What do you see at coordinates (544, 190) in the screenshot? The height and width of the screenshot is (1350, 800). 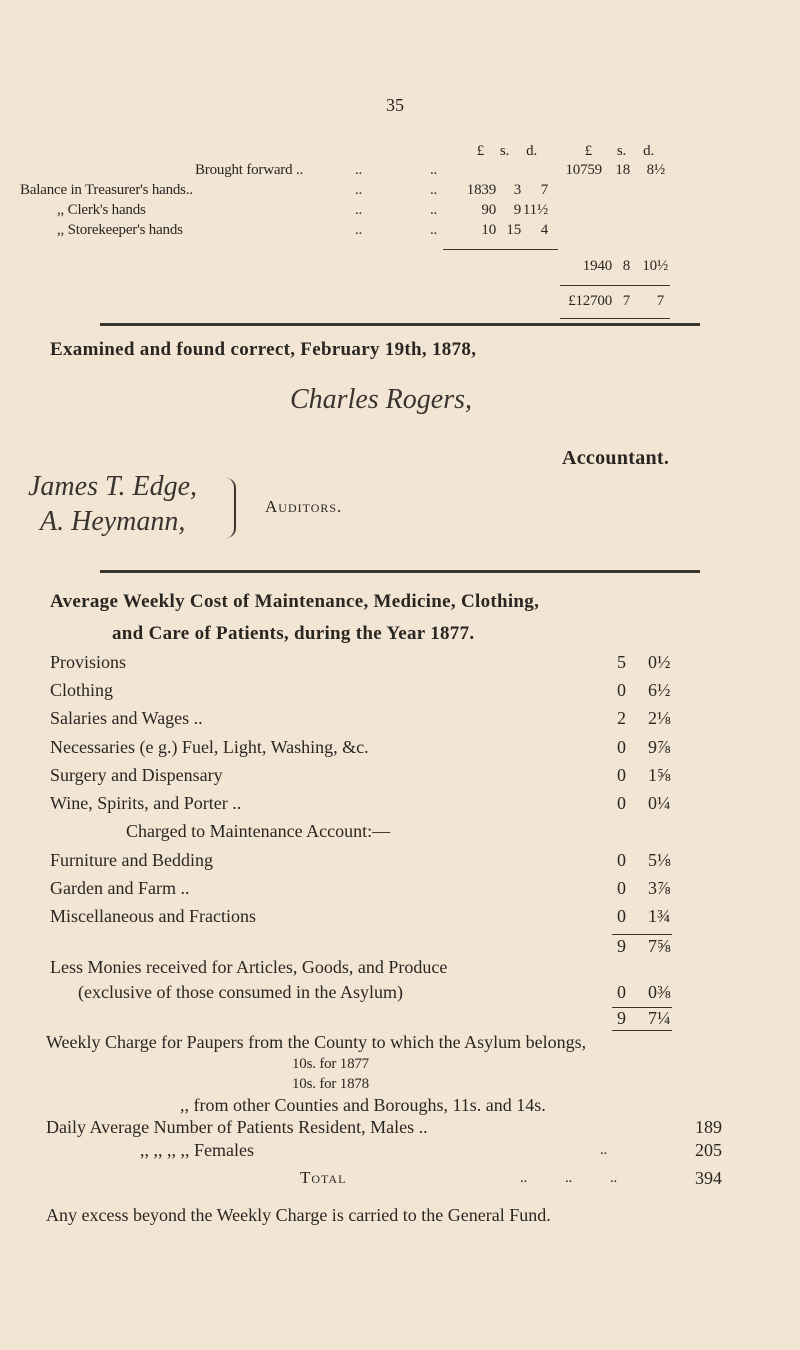 I see `amount: 7` at bounding box center [544, 190].